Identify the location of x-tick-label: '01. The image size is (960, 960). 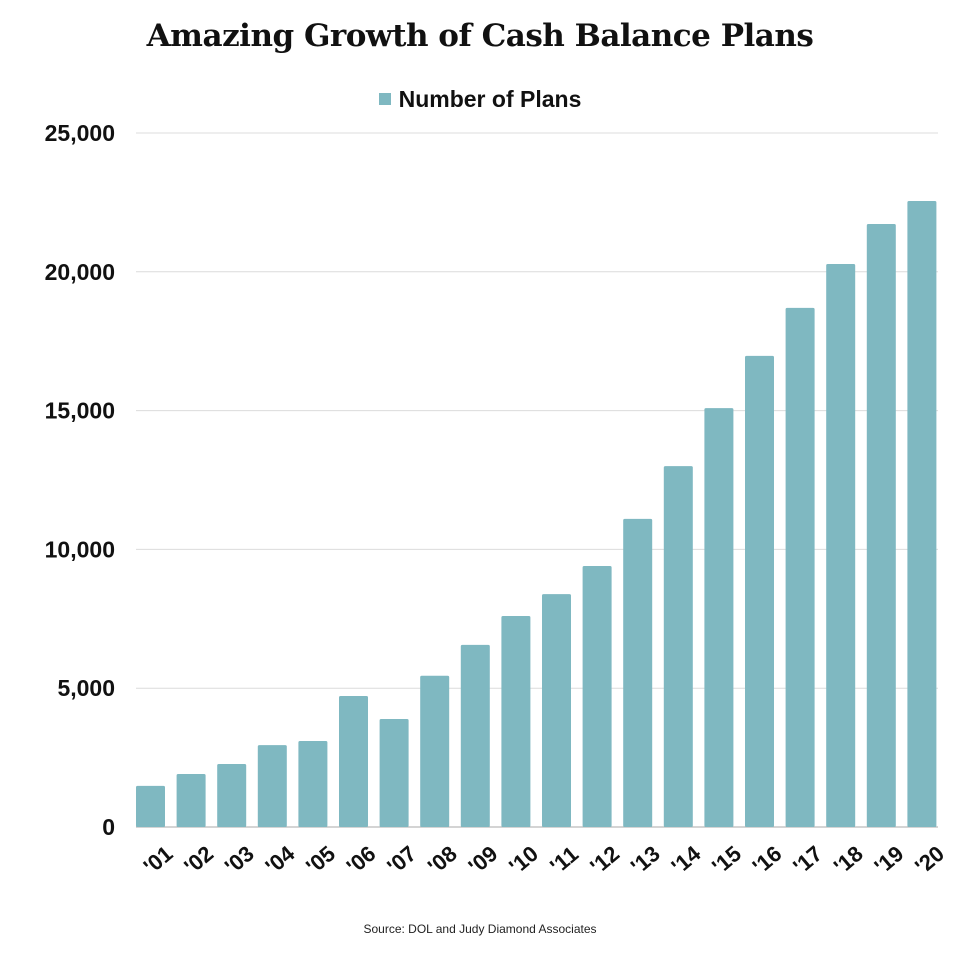
(158, 860).